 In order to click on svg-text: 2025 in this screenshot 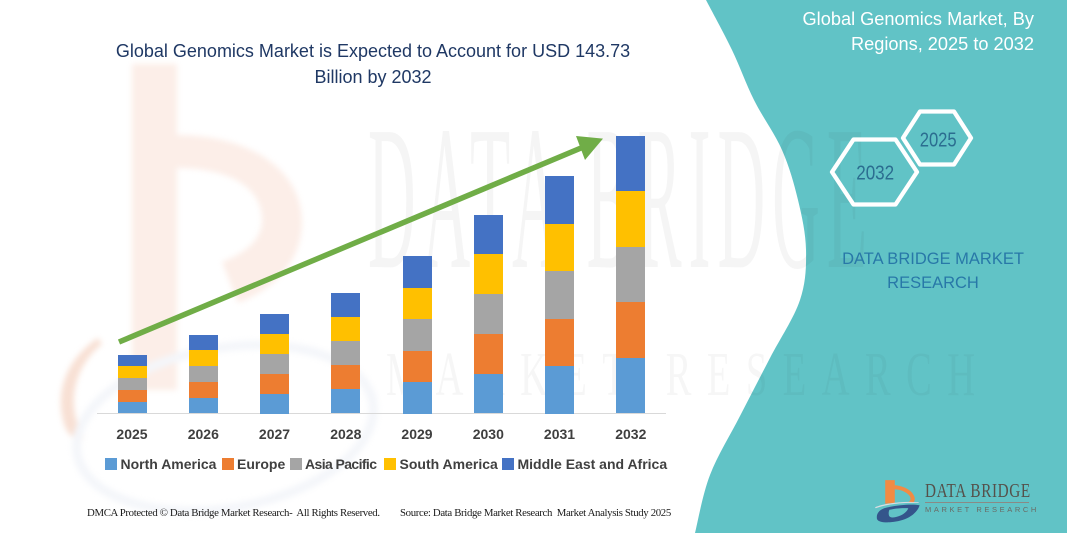, I will do `click(938, 141)`.